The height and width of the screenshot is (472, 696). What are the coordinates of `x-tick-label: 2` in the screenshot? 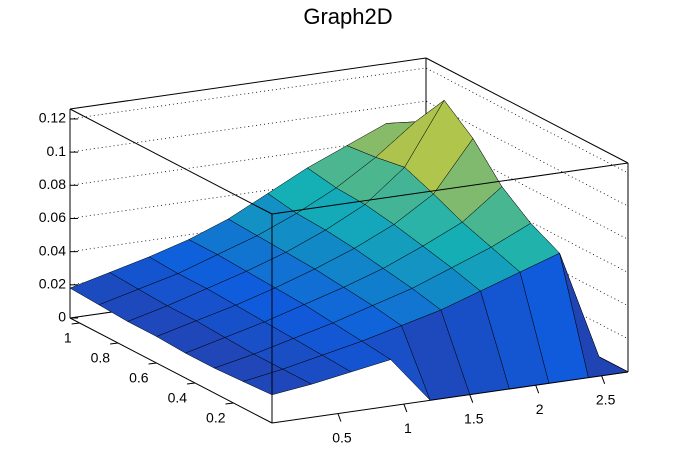 It's located at (540, 409).